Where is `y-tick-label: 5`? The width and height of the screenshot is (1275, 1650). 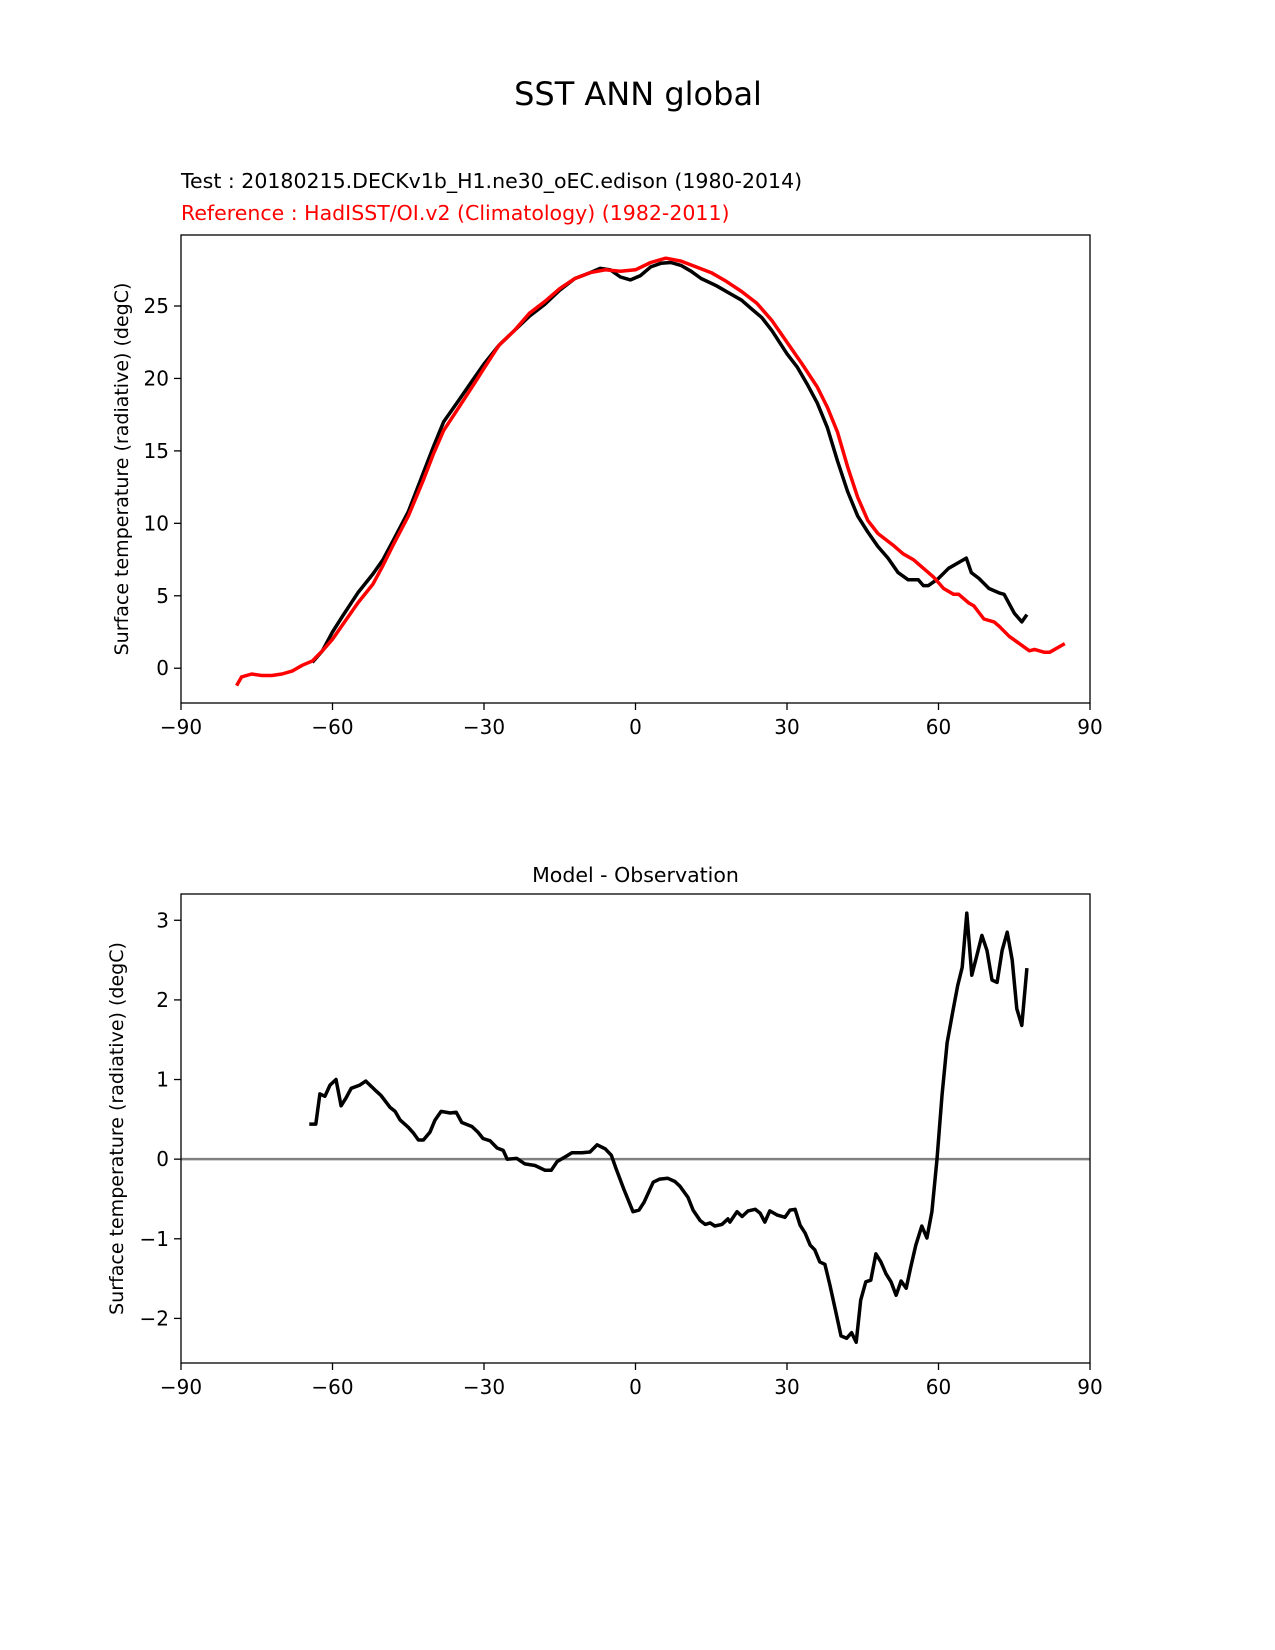
y-tick-label: 5 is located at coordinates (162, 596).